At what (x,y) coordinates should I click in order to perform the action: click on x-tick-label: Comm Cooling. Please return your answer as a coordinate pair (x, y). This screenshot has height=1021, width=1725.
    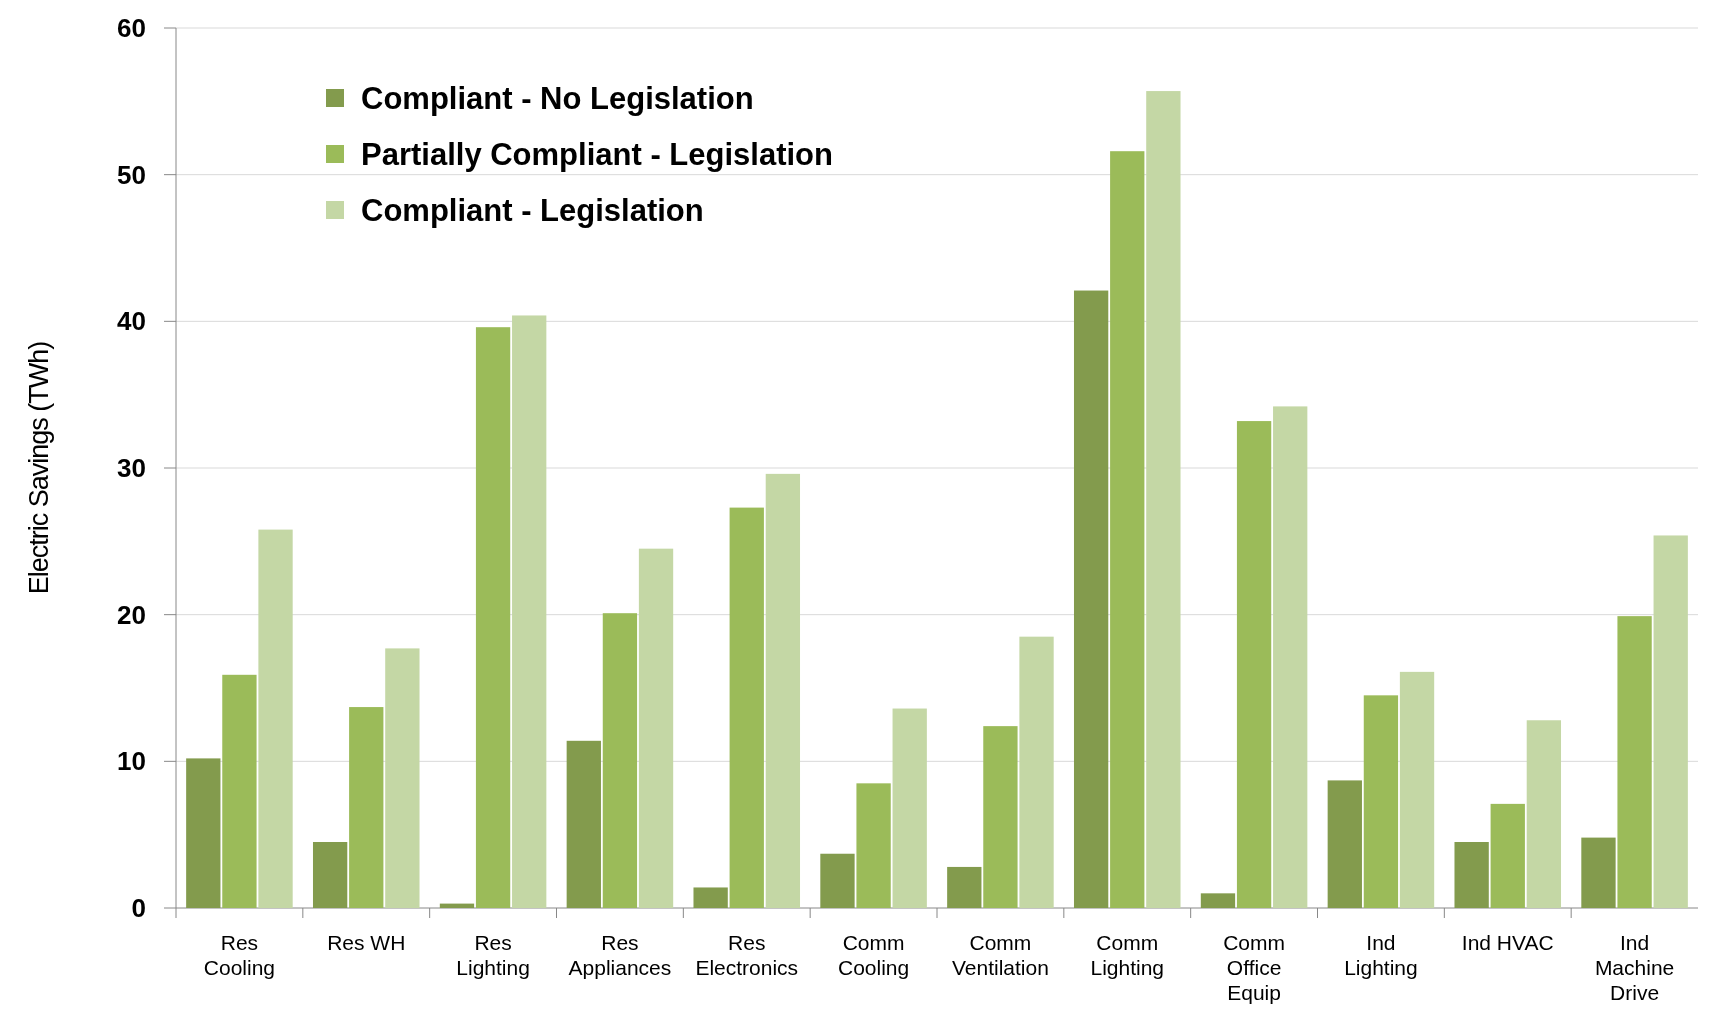
    Looking at the image, I should click on (873, 955).